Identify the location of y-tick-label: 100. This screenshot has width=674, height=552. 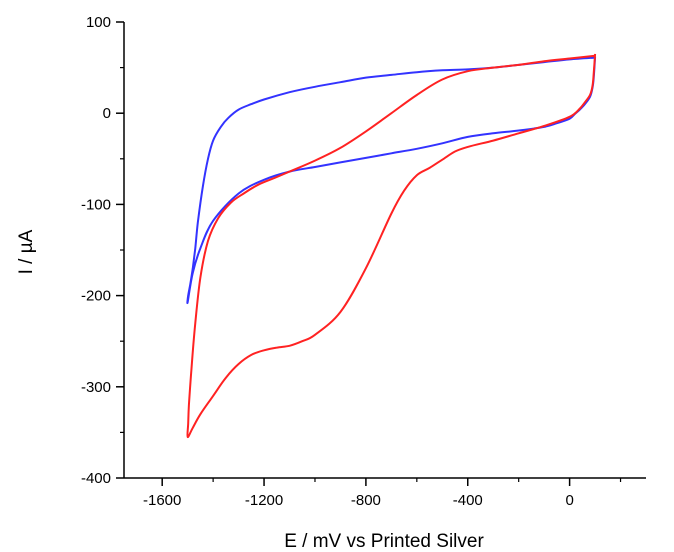
(98, 22).